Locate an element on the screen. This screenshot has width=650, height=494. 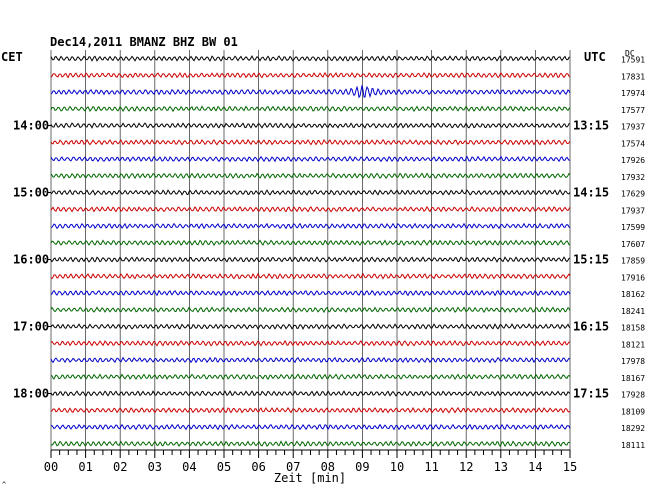
utc-time-label: 13:15 is located at coordinates (591, 126).